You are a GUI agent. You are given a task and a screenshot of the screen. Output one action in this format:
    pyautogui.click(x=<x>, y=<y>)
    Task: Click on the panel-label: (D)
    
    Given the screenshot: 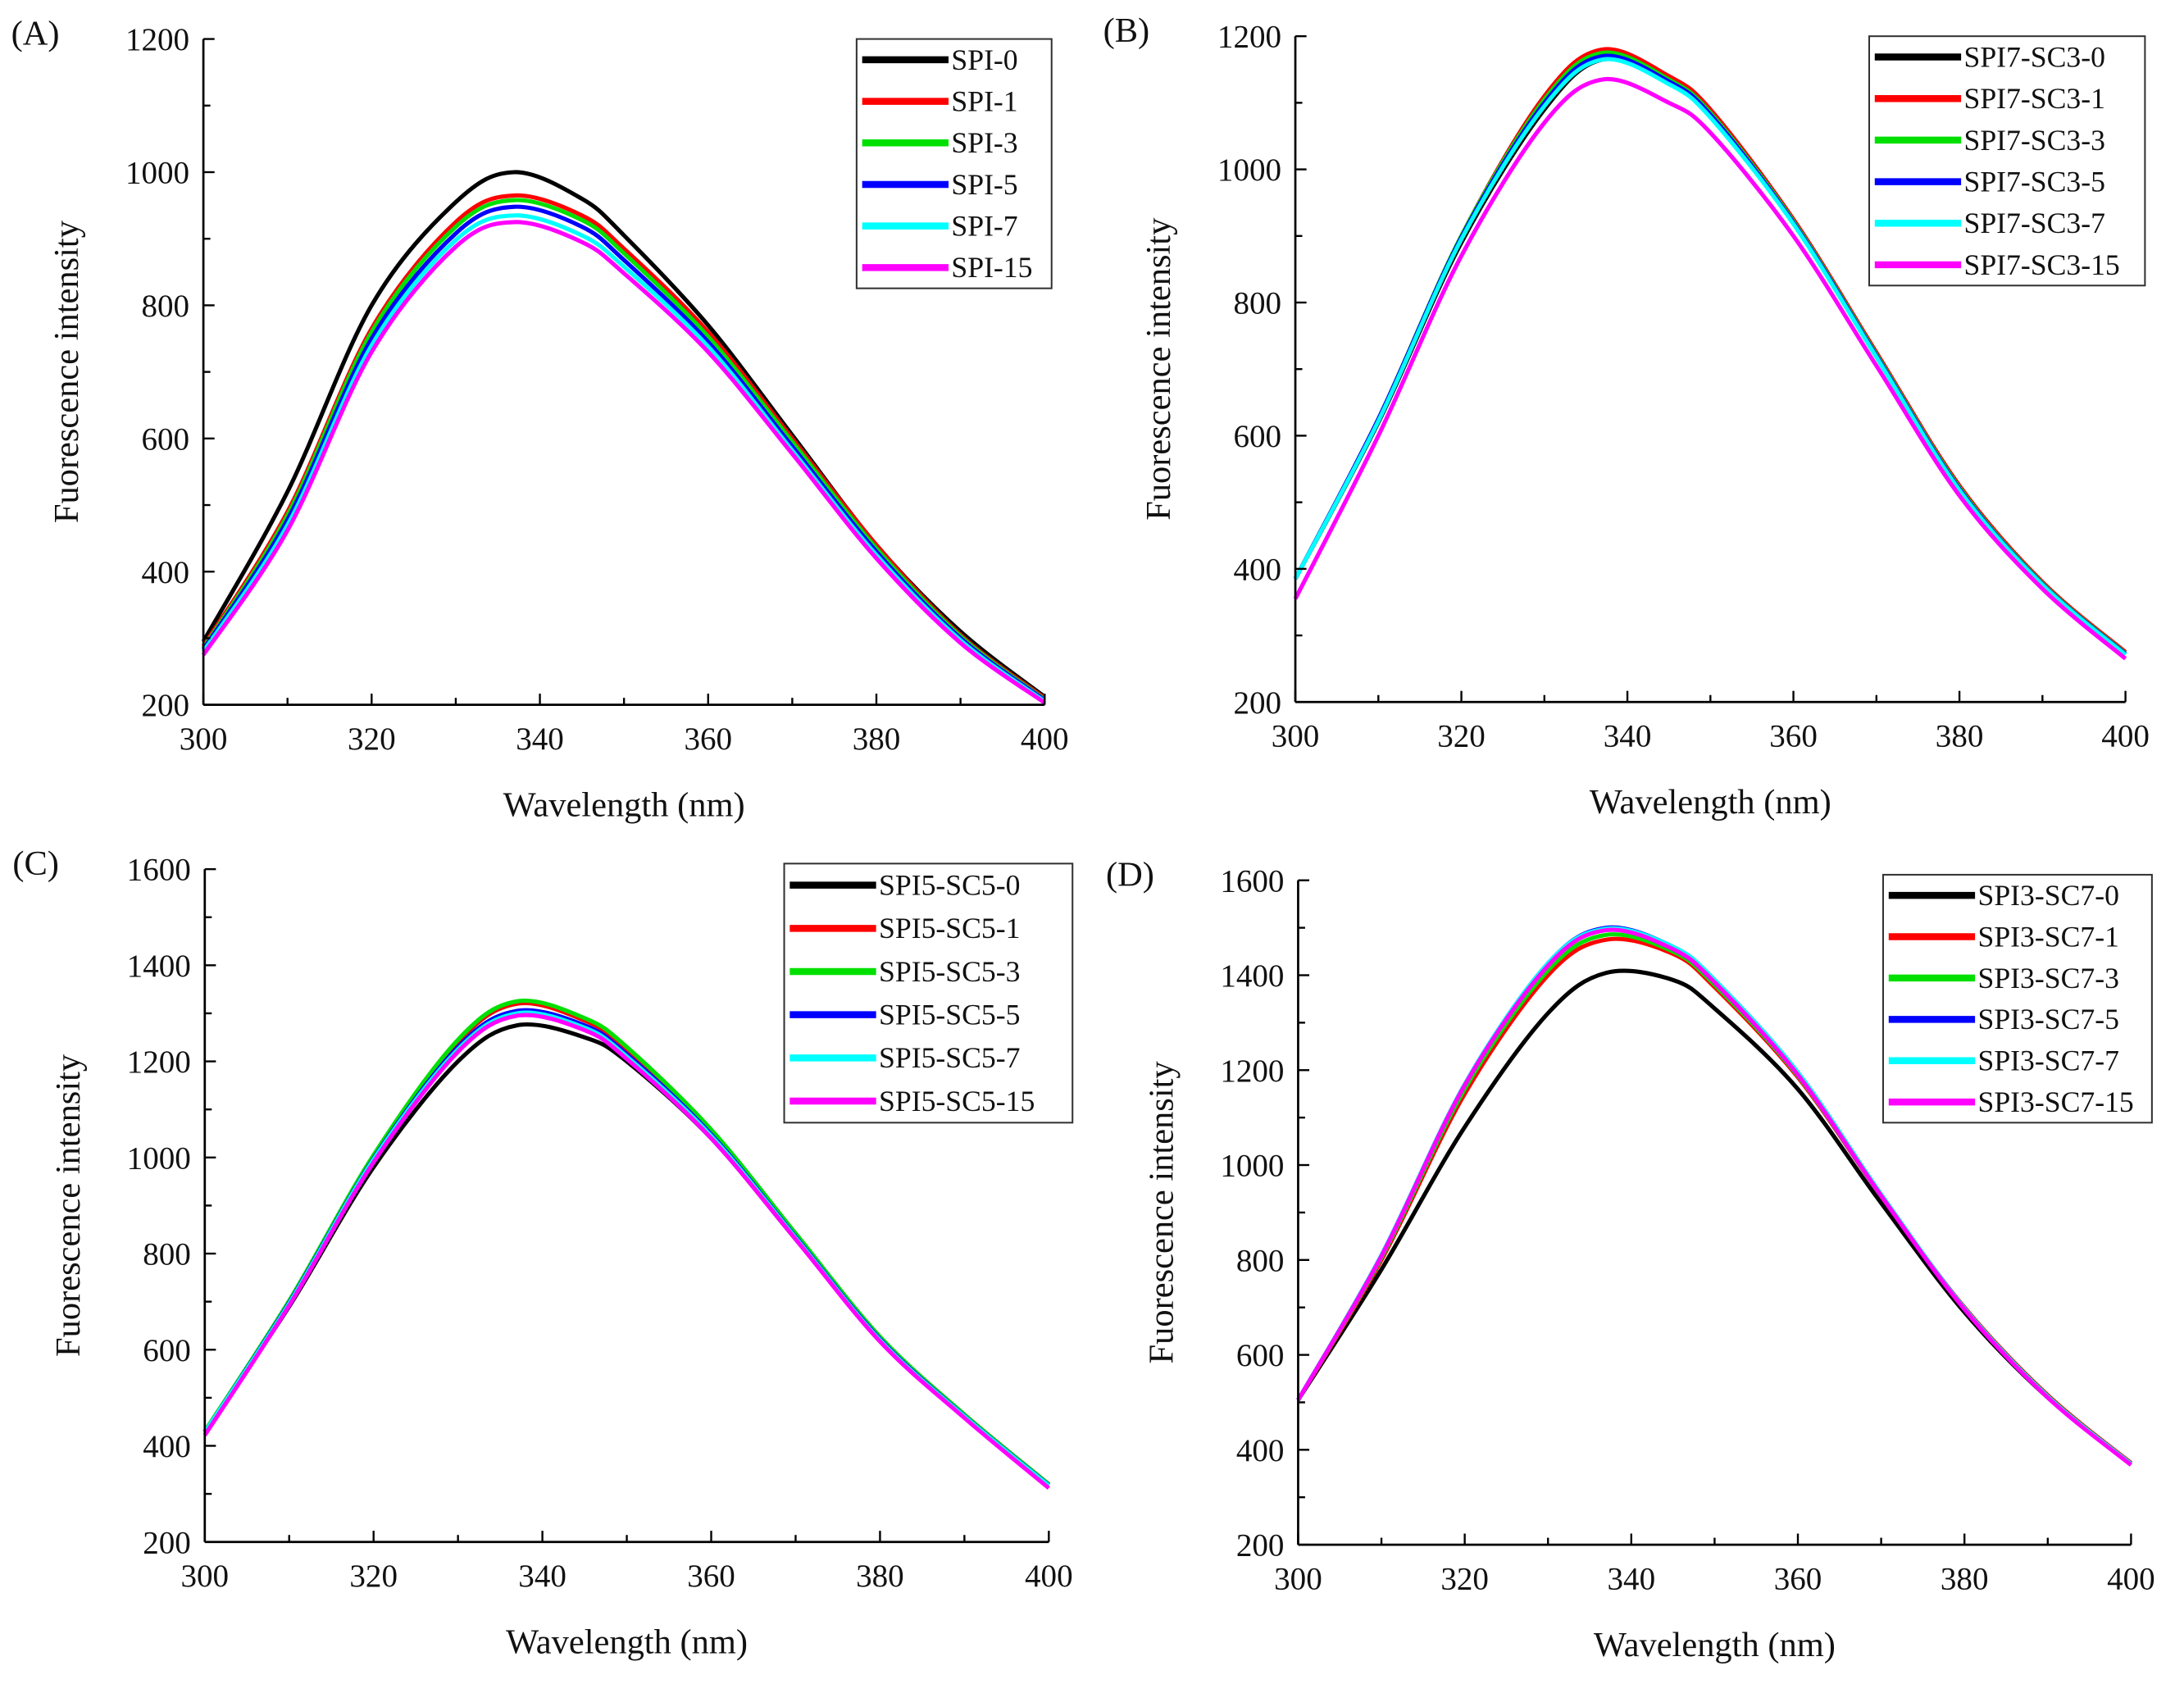 What is the action you would take?
    pyautogui.click(x=1130, y=875)
    